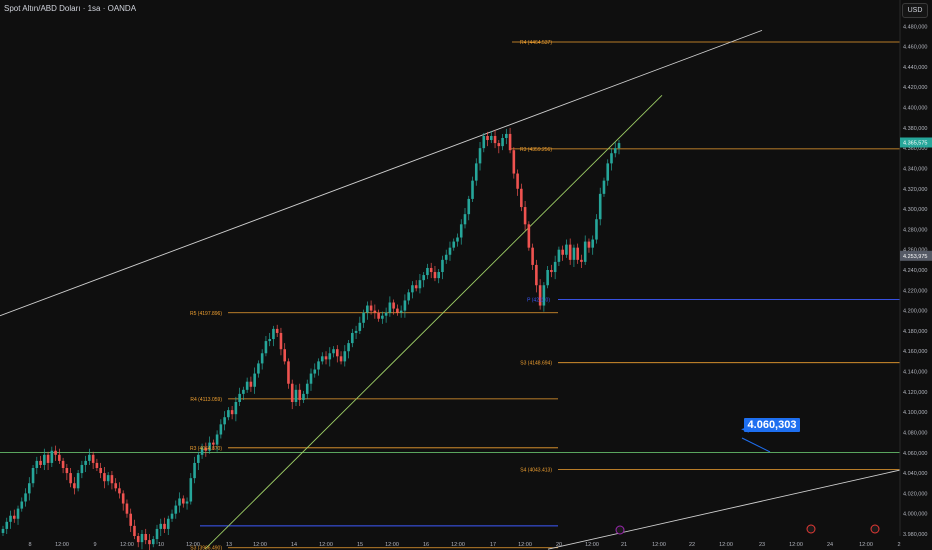 Image resolution: width=932 pixels, height=550 pixels. I want to click on x-tick-label: 8, so click(29, 545).